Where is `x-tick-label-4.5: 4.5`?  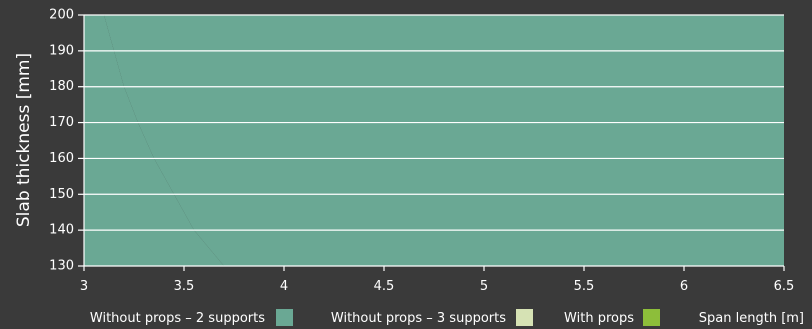
x-tick-label-4.5: 4.5 is located at coordinates (384, 286).